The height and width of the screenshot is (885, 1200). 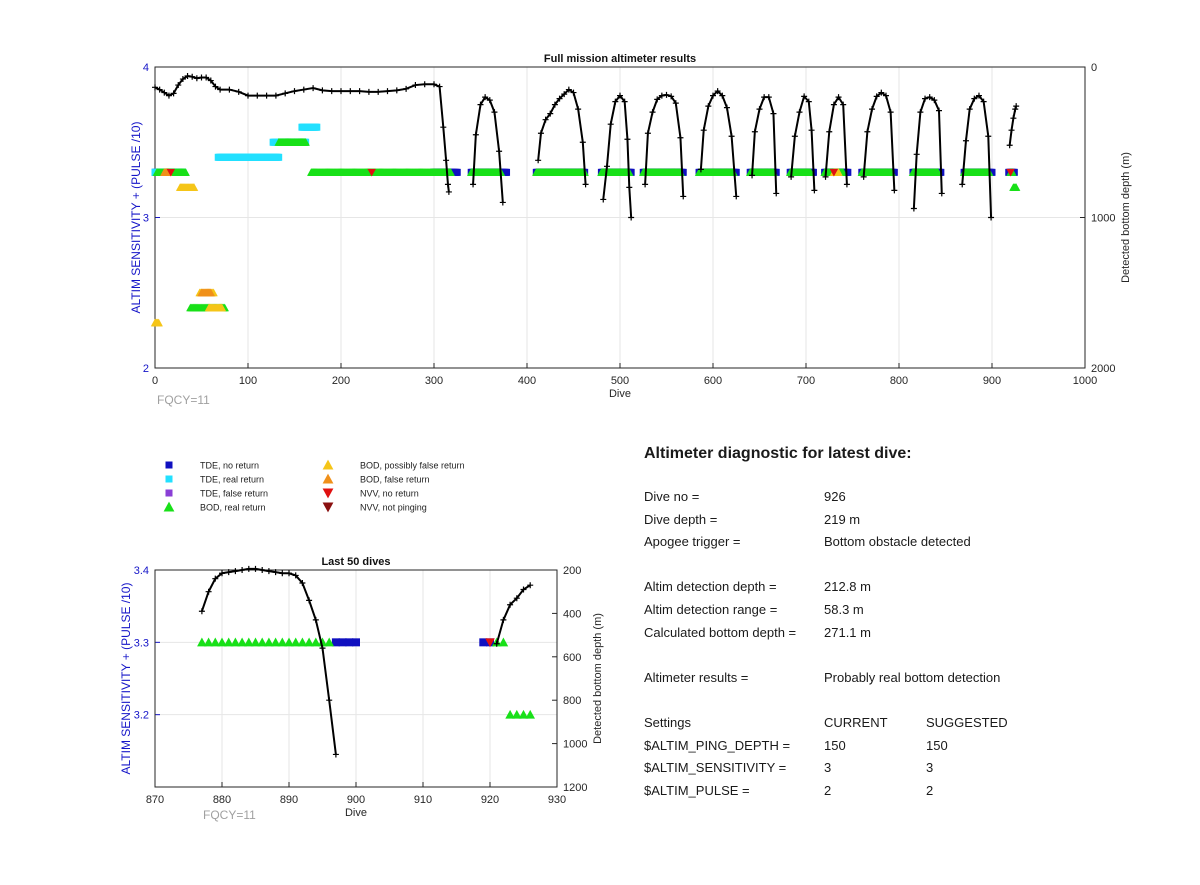 I want to click on settings-row: $ALTIM_SENSITIVITY = 3 3, so click(x=904, y=771).